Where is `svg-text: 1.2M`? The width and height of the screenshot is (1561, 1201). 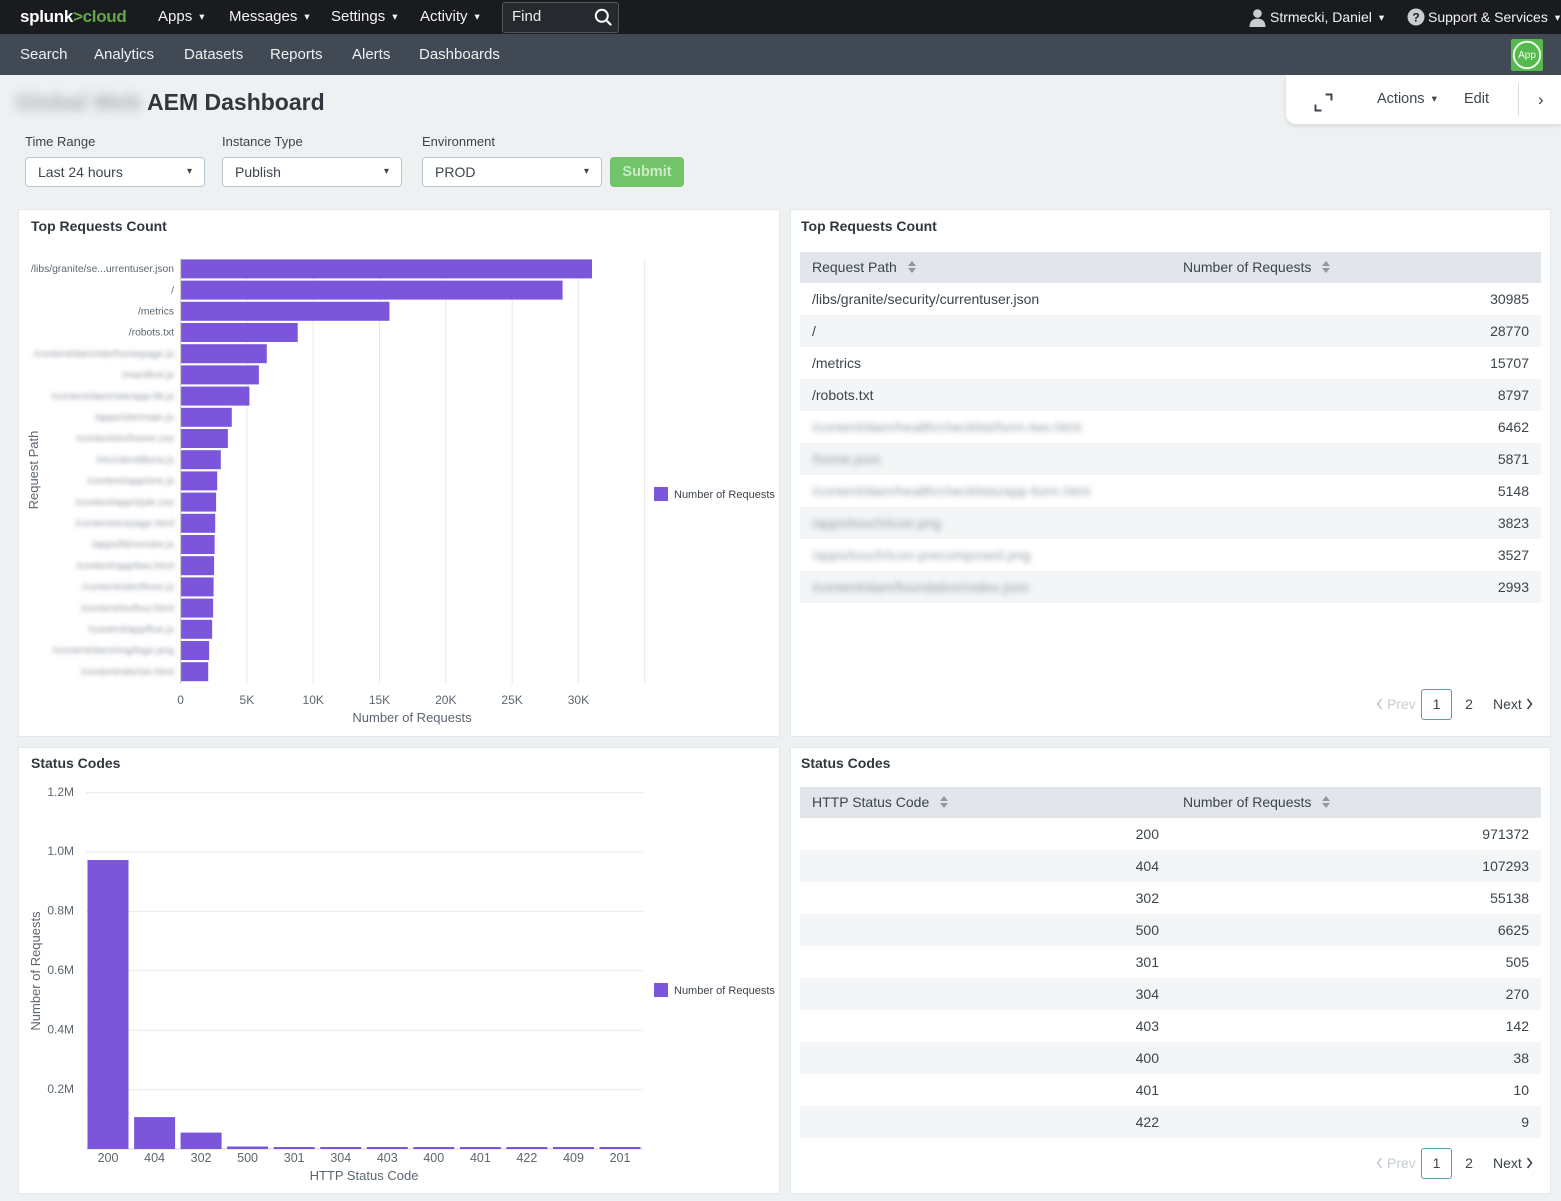
svg-text: 1.2M is located at coordinates (60, 792).